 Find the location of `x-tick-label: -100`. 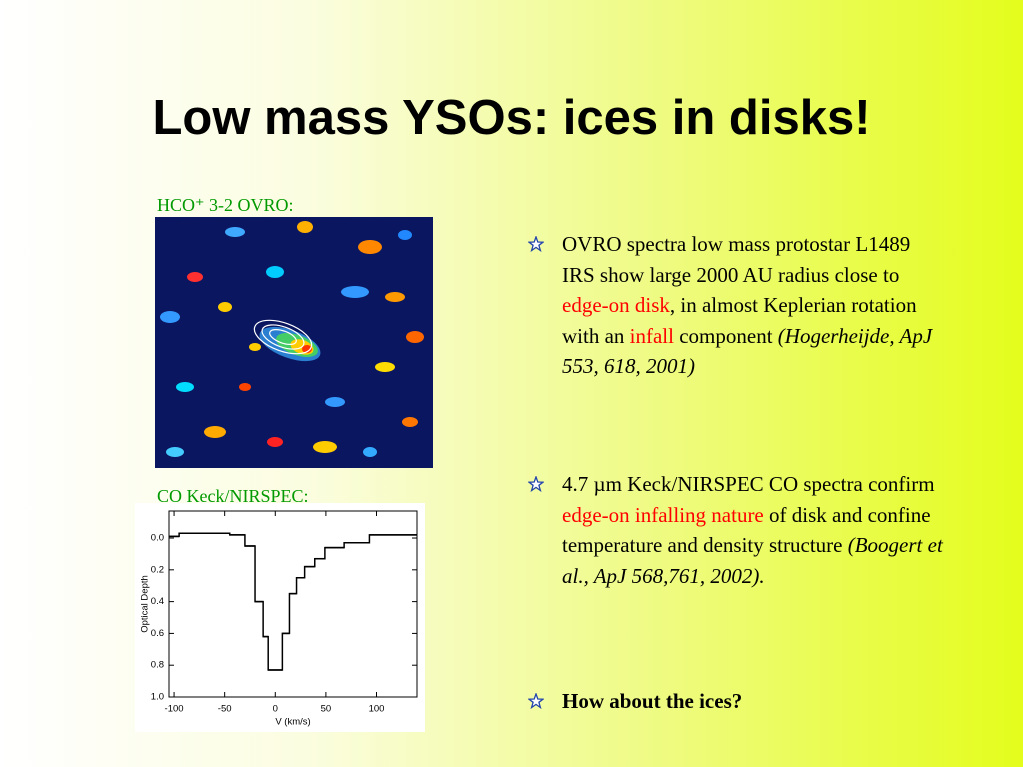

x-tick-label: -100 is located at coordinates (174, 709).